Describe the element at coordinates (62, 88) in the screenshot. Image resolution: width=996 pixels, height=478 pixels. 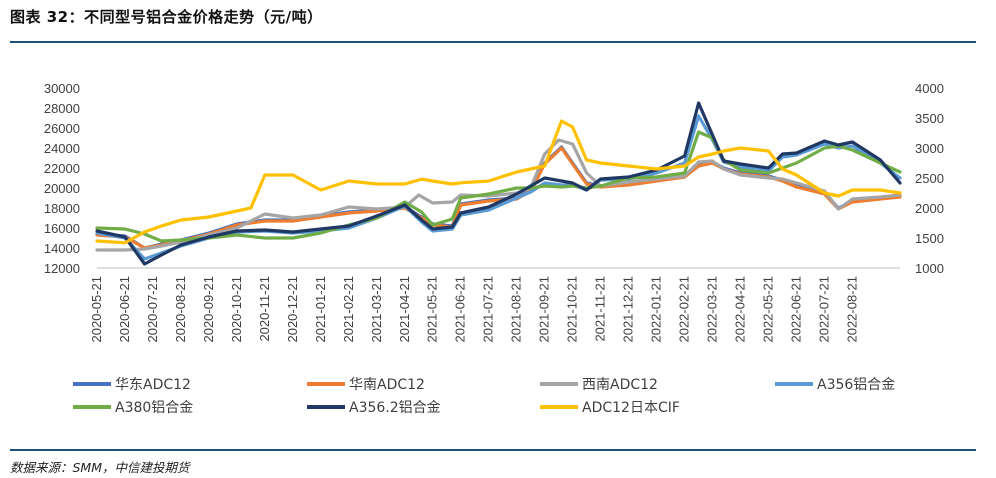
I see `left-tick-label: 30000` at that location.